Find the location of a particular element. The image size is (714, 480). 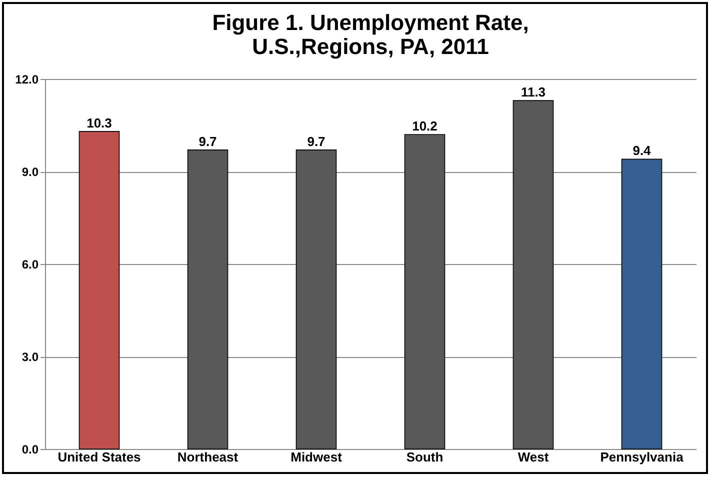

x-tick-label: Pennsylvania is located at coordinates (642, 457).